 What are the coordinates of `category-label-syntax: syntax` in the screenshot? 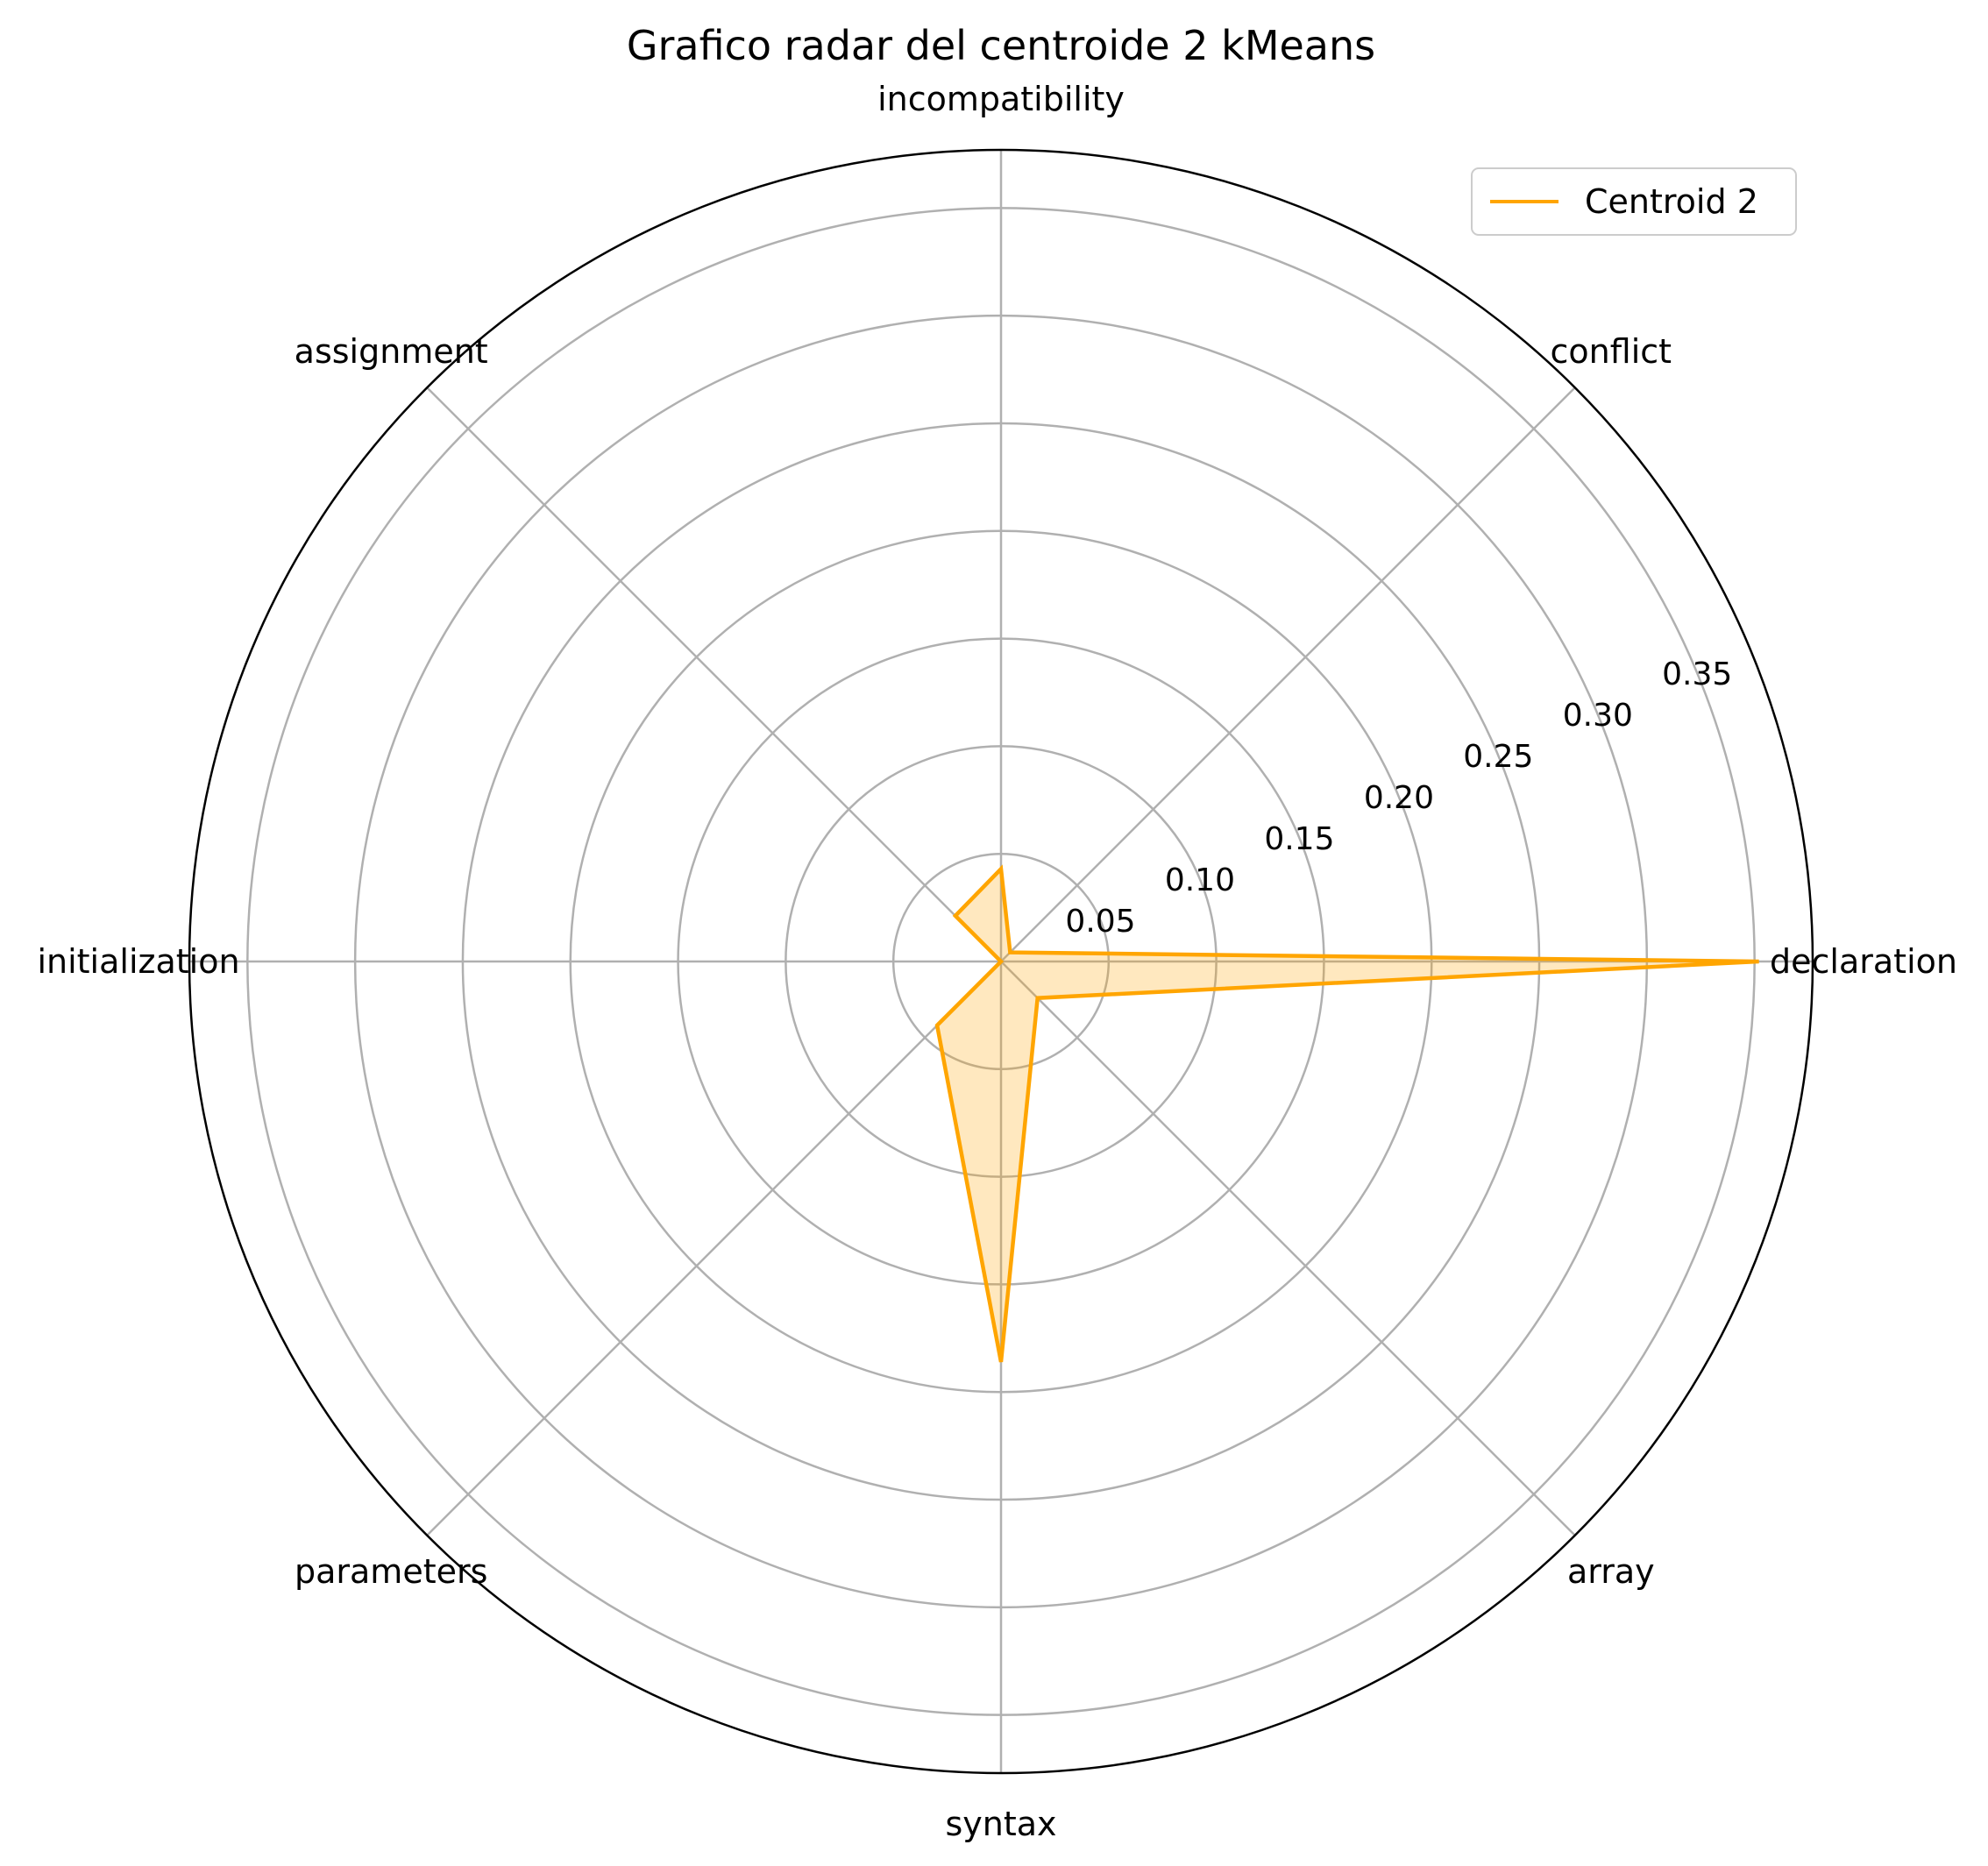 It's located at (1000, 1824).